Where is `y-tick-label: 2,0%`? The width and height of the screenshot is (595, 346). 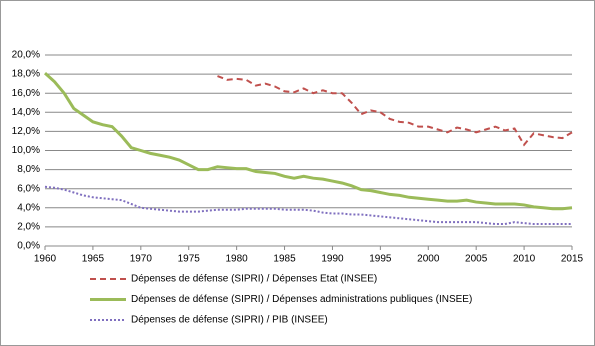 y-tick-label: 2,0% is located at coordinates (28, 227).